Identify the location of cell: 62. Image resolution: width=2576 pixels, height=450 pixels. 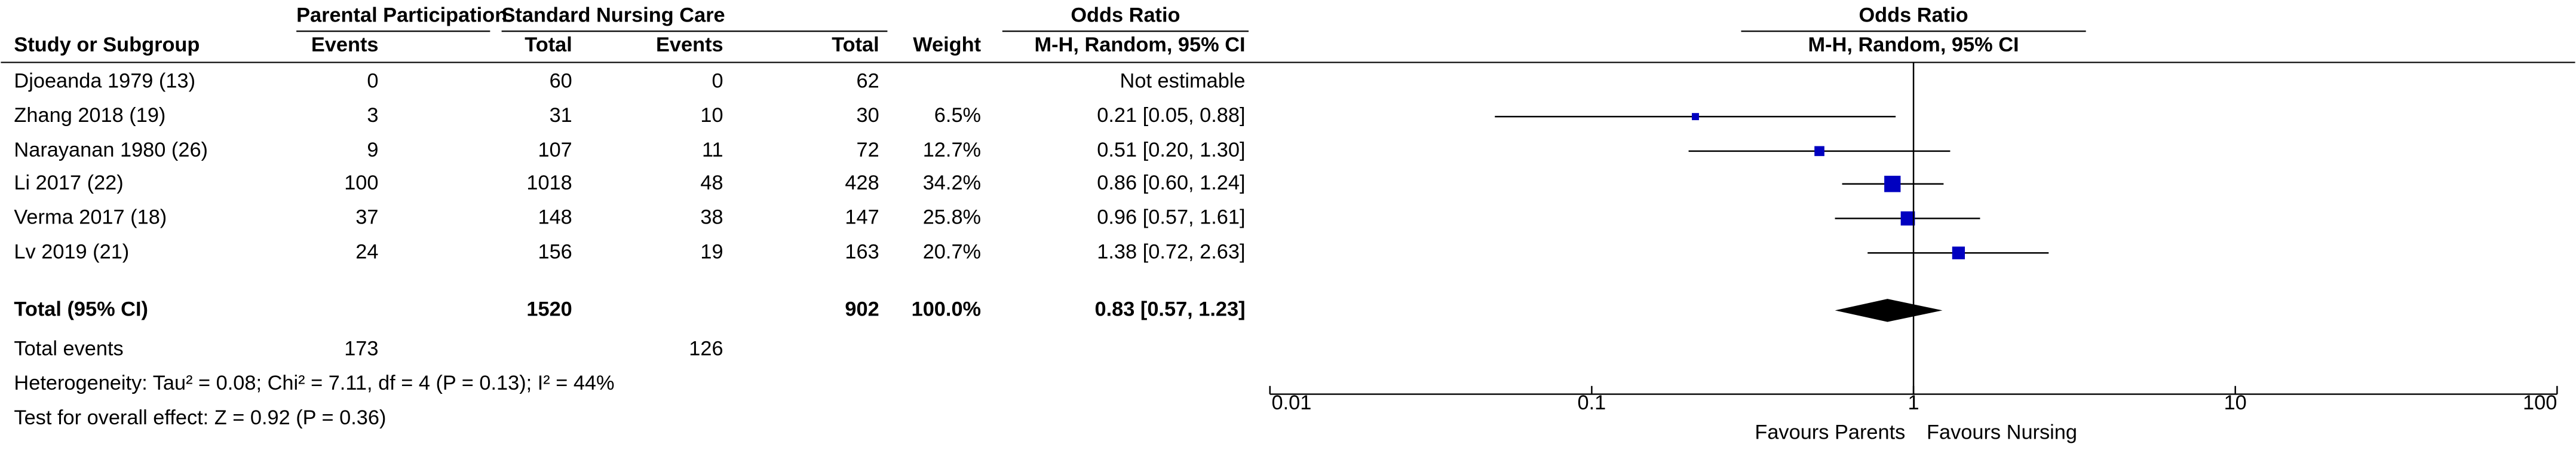
(868, 81).